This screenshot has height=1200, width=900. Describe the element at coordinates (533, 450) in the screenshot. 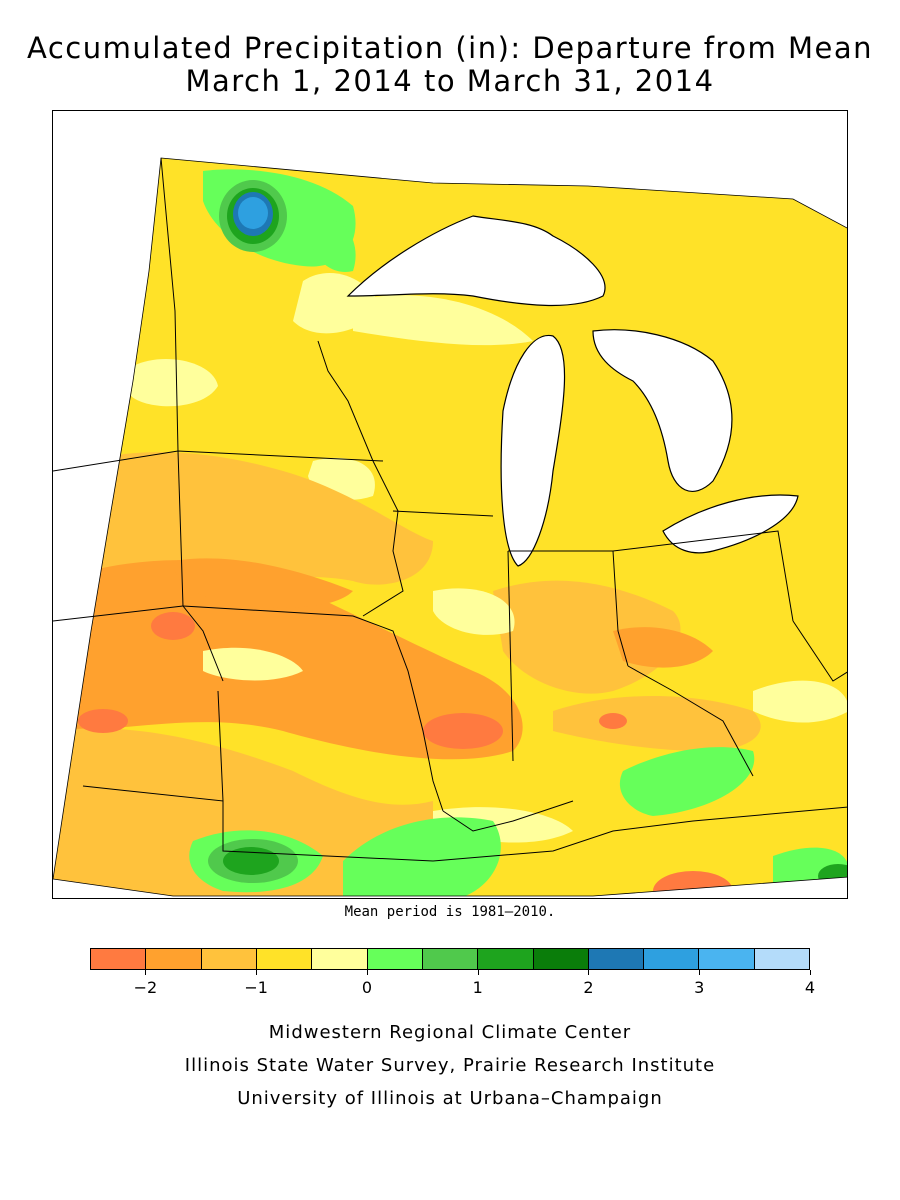

I see `lake-michigan` at that location.